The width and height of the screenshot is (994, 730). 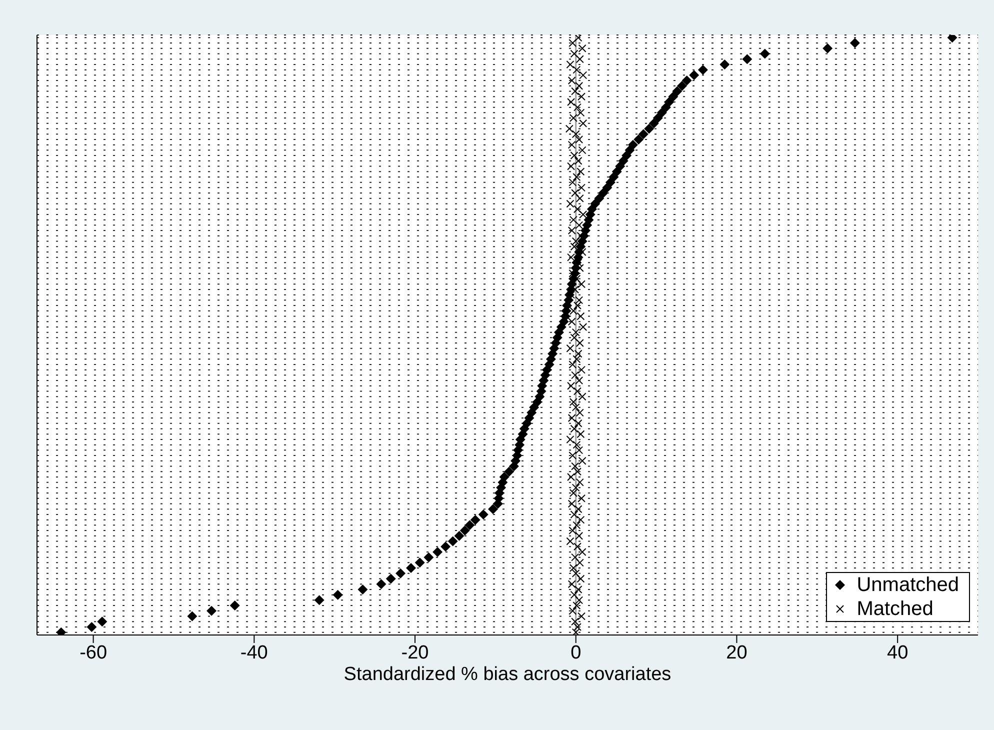 What do you see at coordinates (895, 609) in the screenshot?
I see `legend-label: Matched` at bounding box center [895, 609].